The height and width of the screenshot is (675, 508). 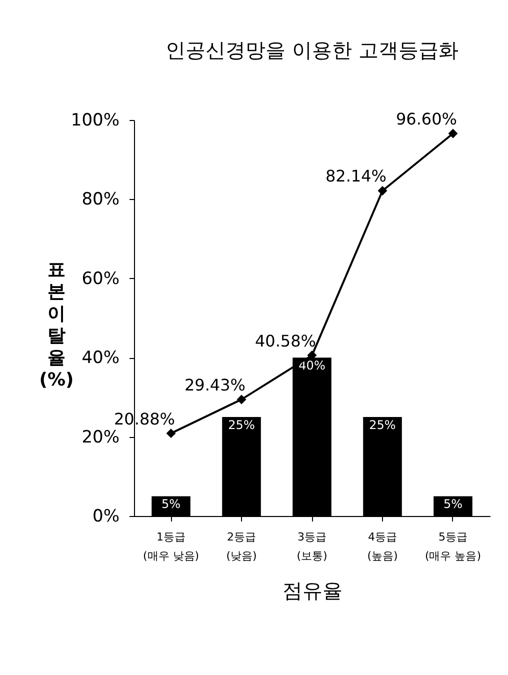 What do you see at coordinates (382, 546) in the screenshot?
I see `x-tick-label: 4등급 (높음)` at bounding box center [382, 546].